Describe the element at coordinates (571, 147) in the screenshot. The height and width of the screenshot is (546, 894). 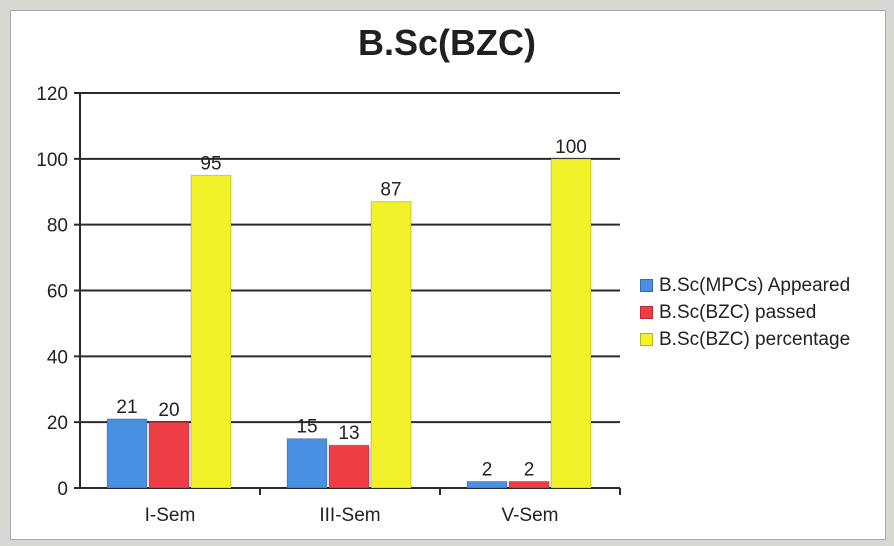
I see `data-label: 100` at that location.